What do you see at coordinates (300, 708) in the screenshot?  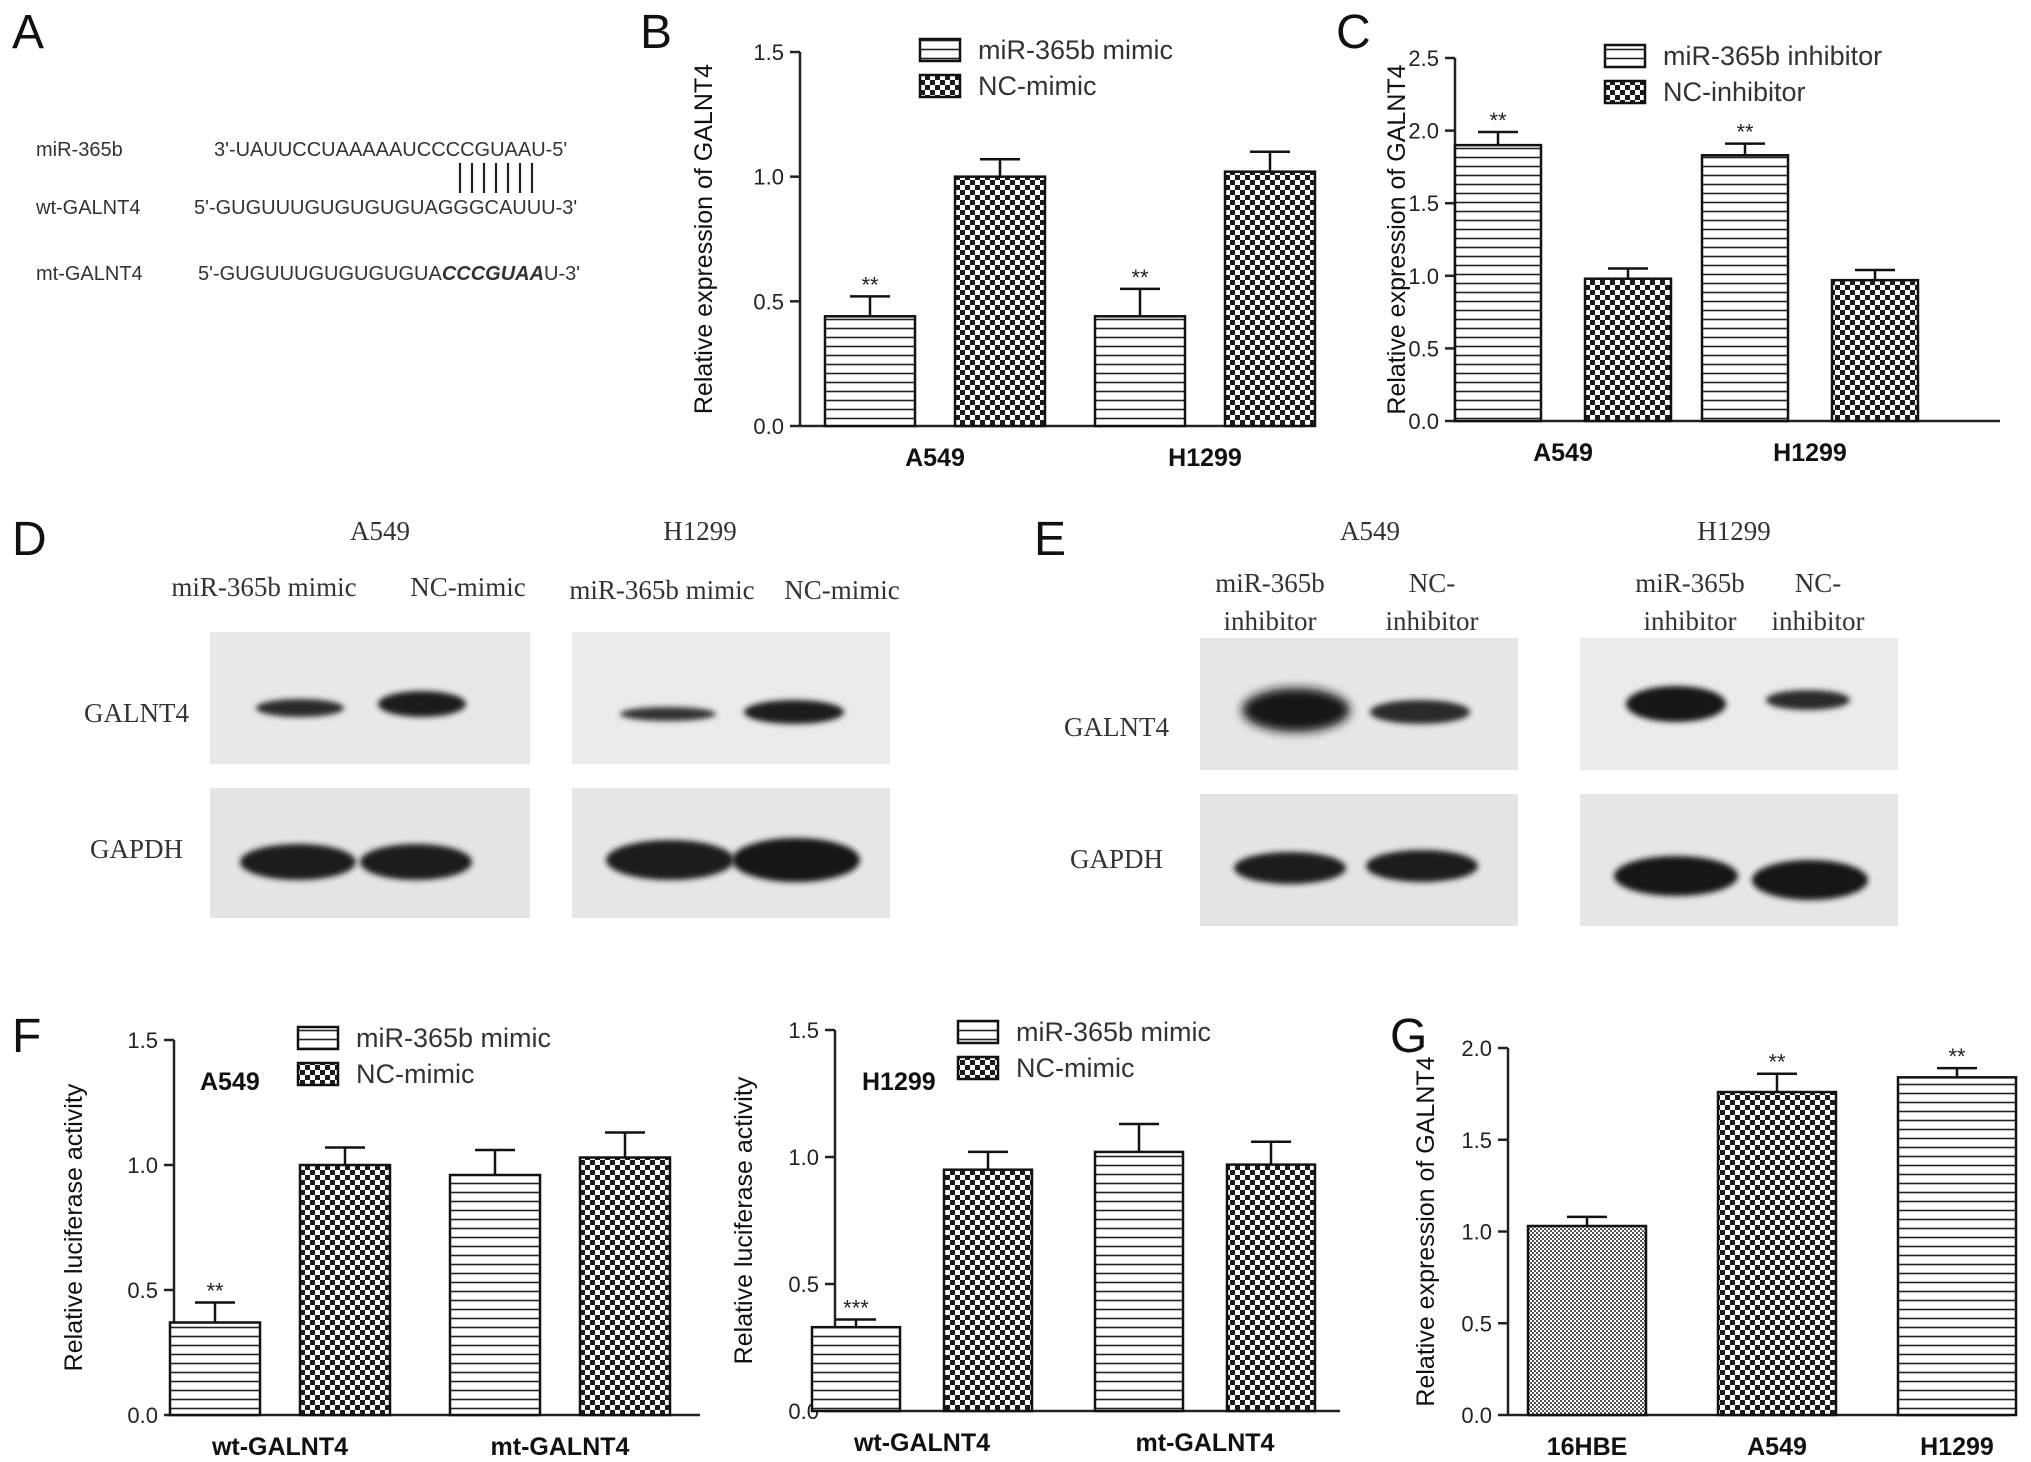 I see `blot-d-band-galnt4-a549-mimic` at bounding box center [300, 708].